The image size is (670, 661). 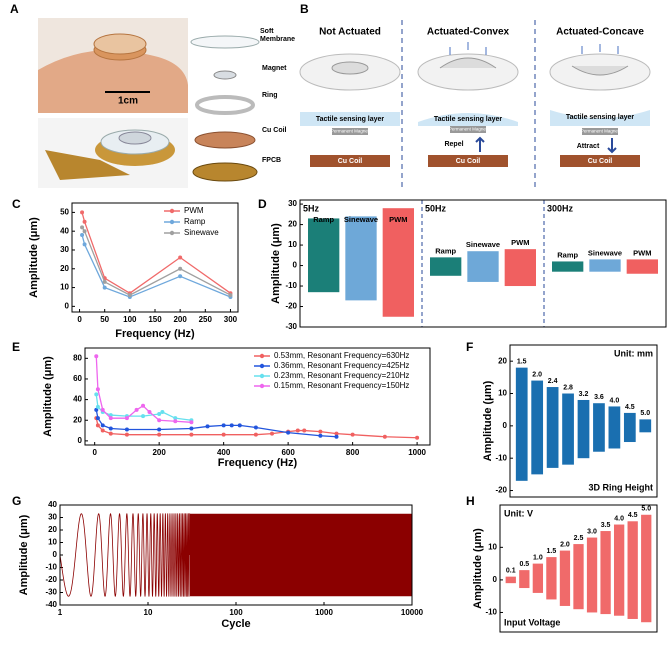 I want to click on panel-label: H, so click(x=470, y=501).